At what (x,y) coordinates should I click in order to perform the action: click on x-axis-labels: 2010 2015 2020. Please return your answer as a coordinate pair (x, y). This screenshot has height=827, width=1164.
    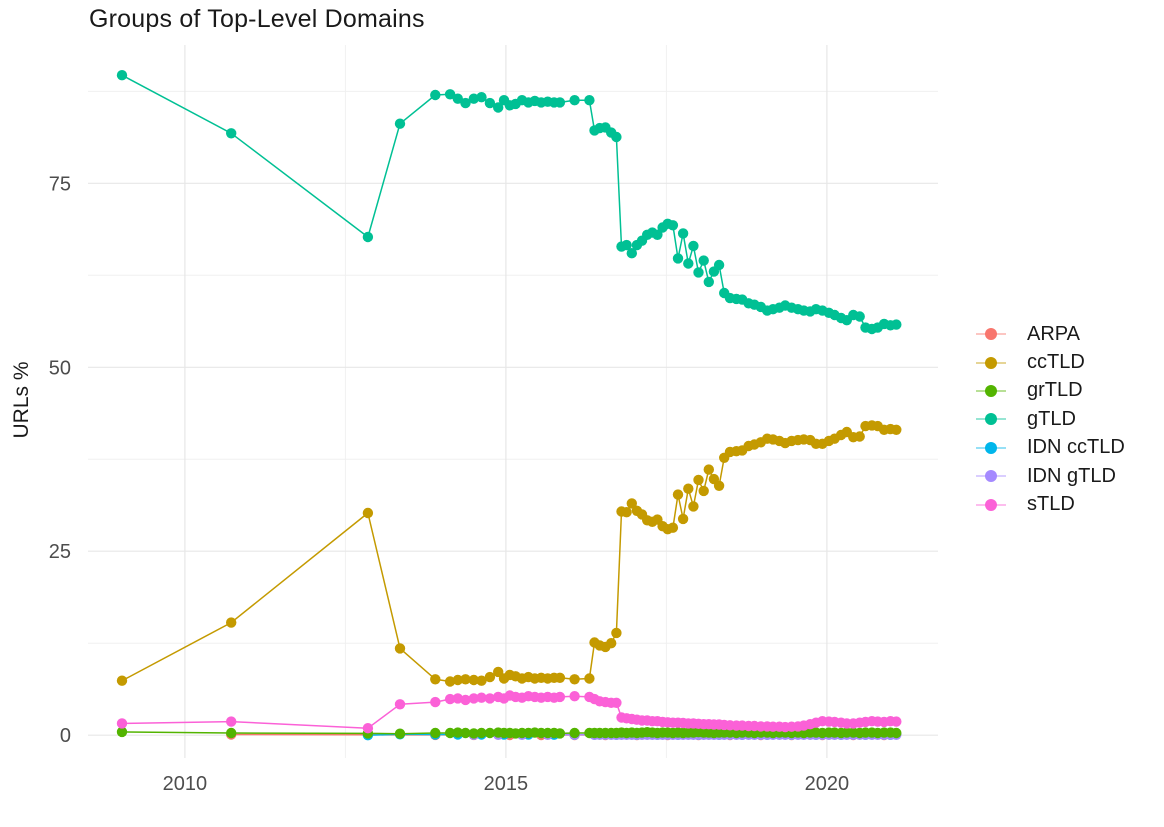
    Looking at the image, I should click on (506, 784).